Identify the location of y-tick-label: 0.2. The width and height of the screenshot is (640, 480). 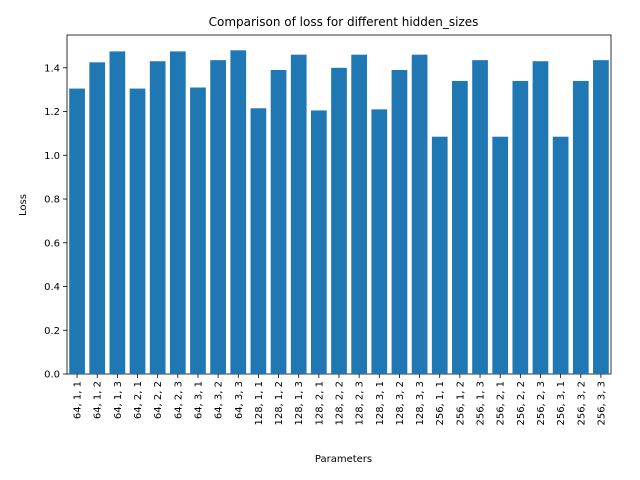
(52, 331).